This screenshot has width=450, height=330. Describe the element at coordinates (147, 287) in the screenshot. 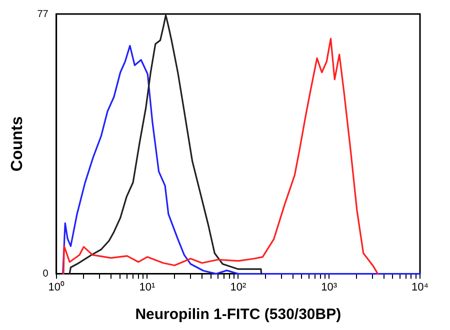

I see `x-tick-label: 10¹` at that location.